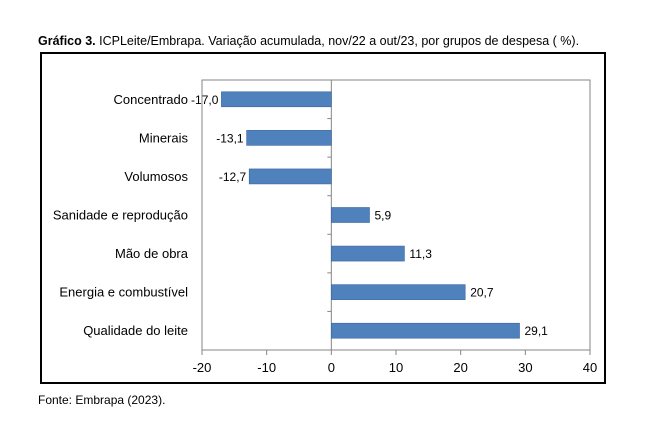 This screenshot has width=648, height=427. I want to click on data-label: 29,1, so click(537, 331).